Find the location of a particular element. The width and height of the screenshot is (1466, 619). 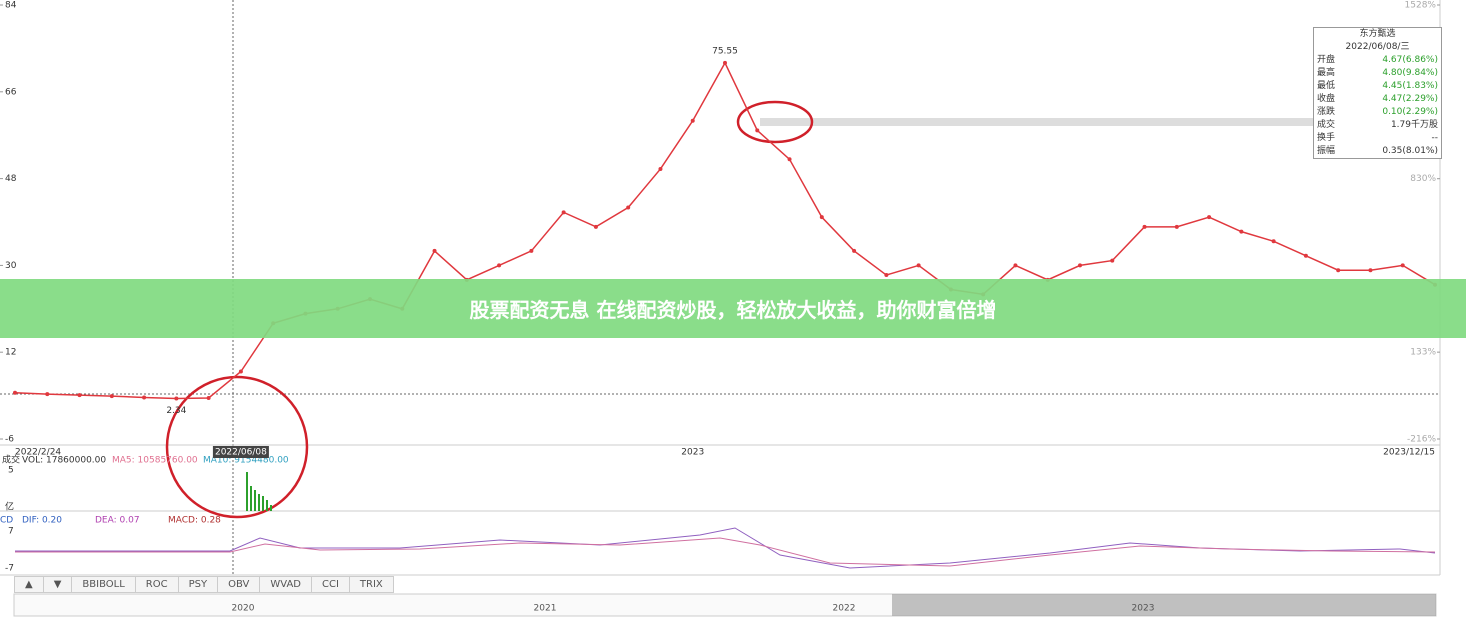

x-tick-label: 2022/2/24 is located at coordinates (38, 453).